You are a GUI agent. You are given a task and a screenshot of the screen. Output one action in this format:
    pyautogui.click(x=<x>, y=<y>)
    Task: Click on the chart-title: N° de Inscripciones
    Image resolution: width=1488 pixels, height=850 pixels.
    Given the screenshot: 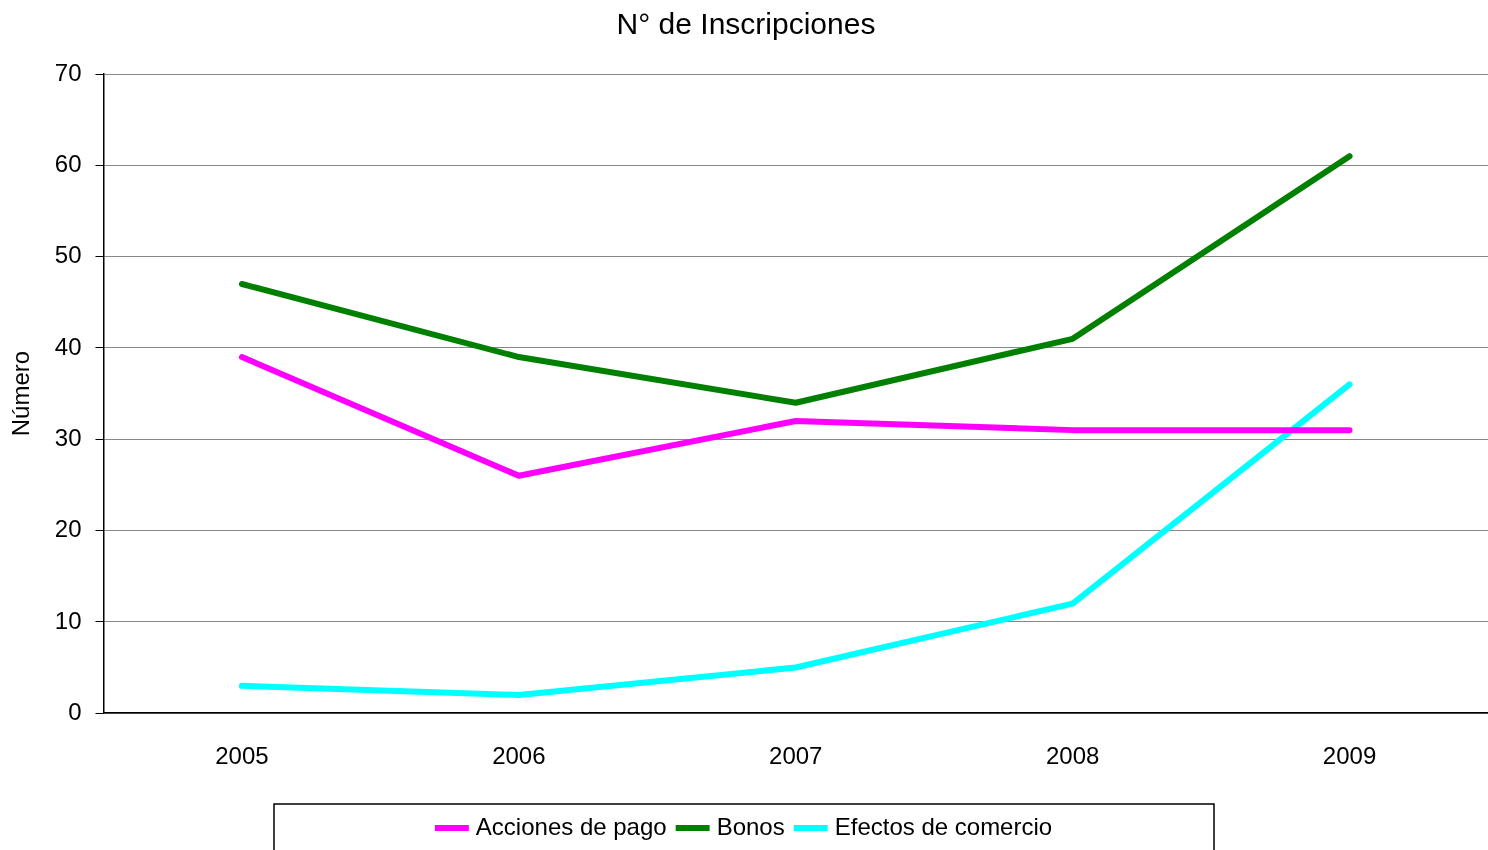 What is the action you would take?
    pyautogui.click(x=746, y=24)
    